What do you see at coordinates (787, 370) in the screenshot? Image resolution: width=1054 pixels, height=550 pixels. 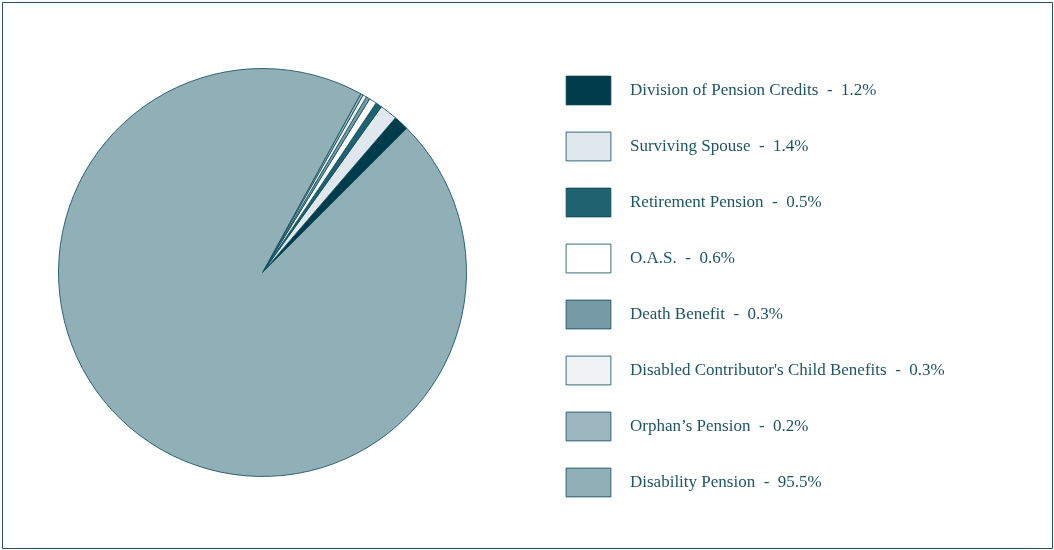 I see `legend-label: Disabled Contributor's Child Benefits - 0.3%` at bounding box center [787, 370].